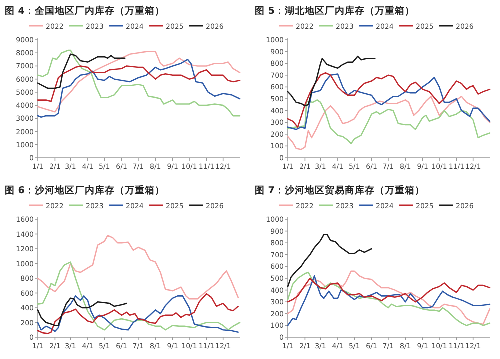 The width and height of the screenshot is (500, 359). I want to click on chart-title: 图 4：全国地区厂内库存（万重箱）, so click(85, 11).